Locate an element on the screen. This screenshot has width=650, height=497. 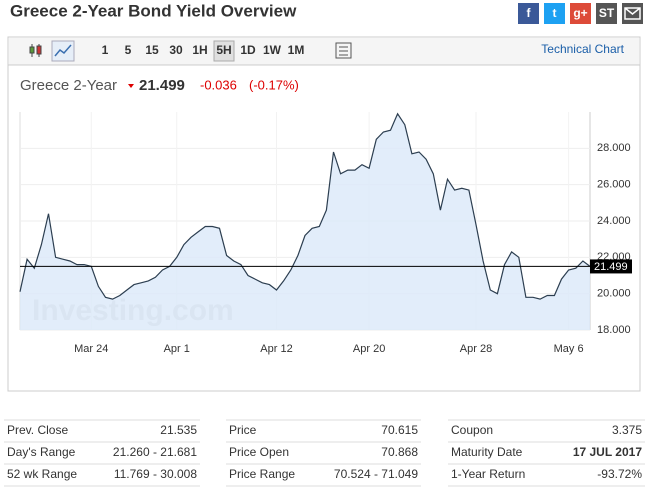
mail-glyph is located at coordinates (632, 13).